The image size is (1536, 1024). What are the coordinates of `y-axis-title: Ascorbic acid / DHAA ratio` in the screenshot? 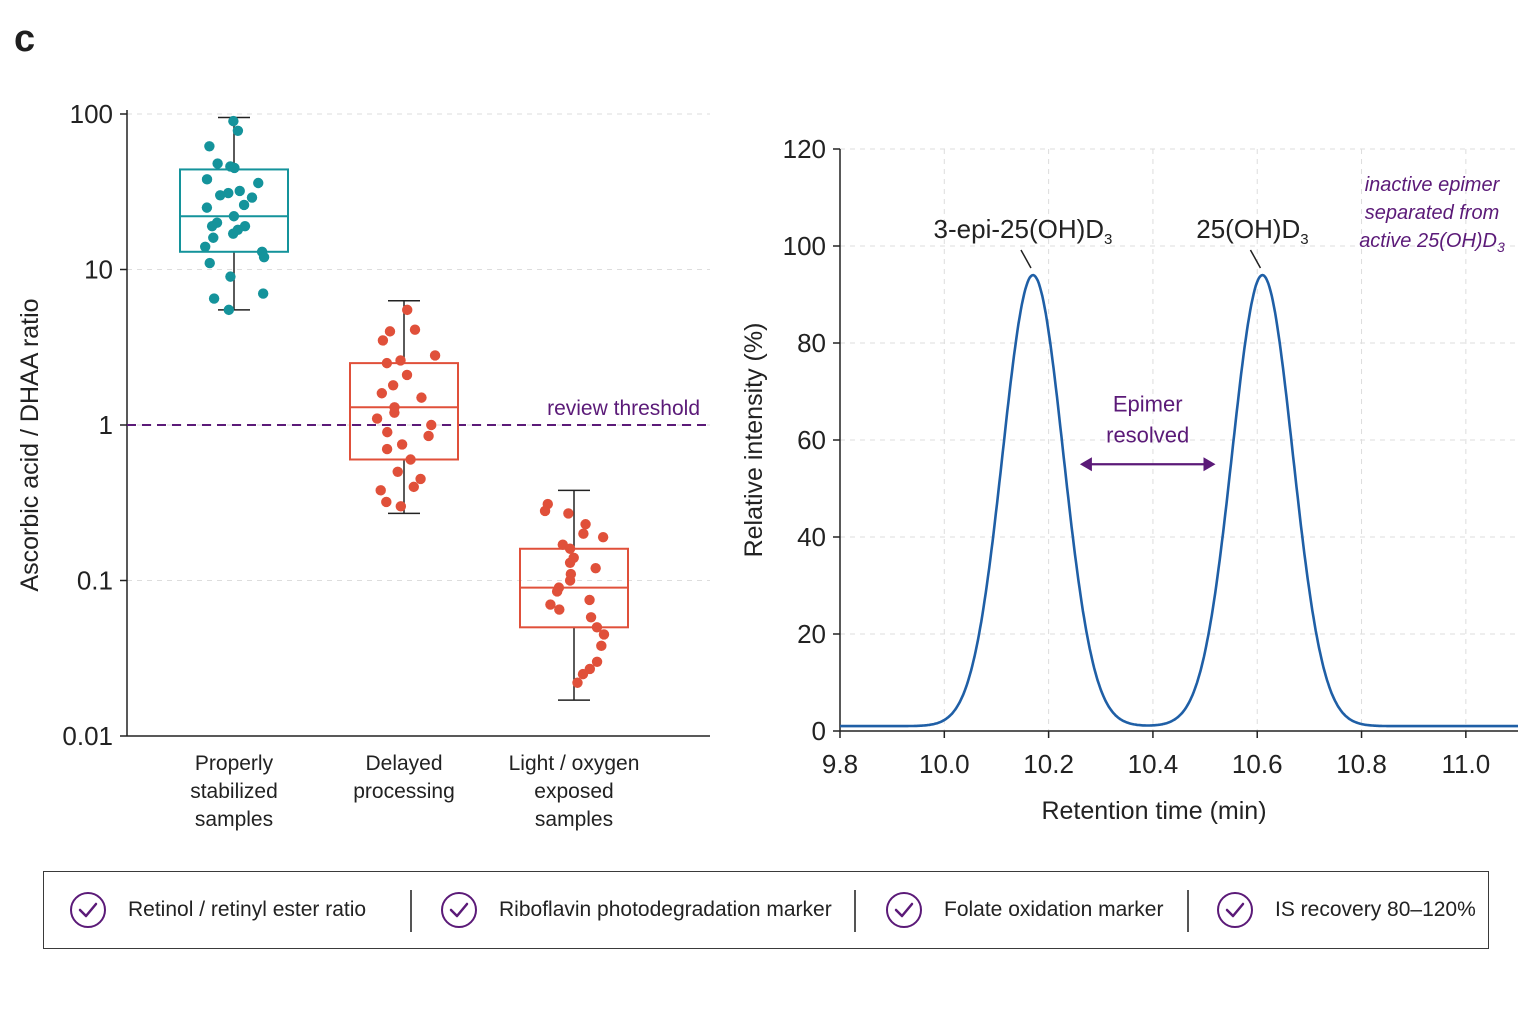 It's located at (30, 444).